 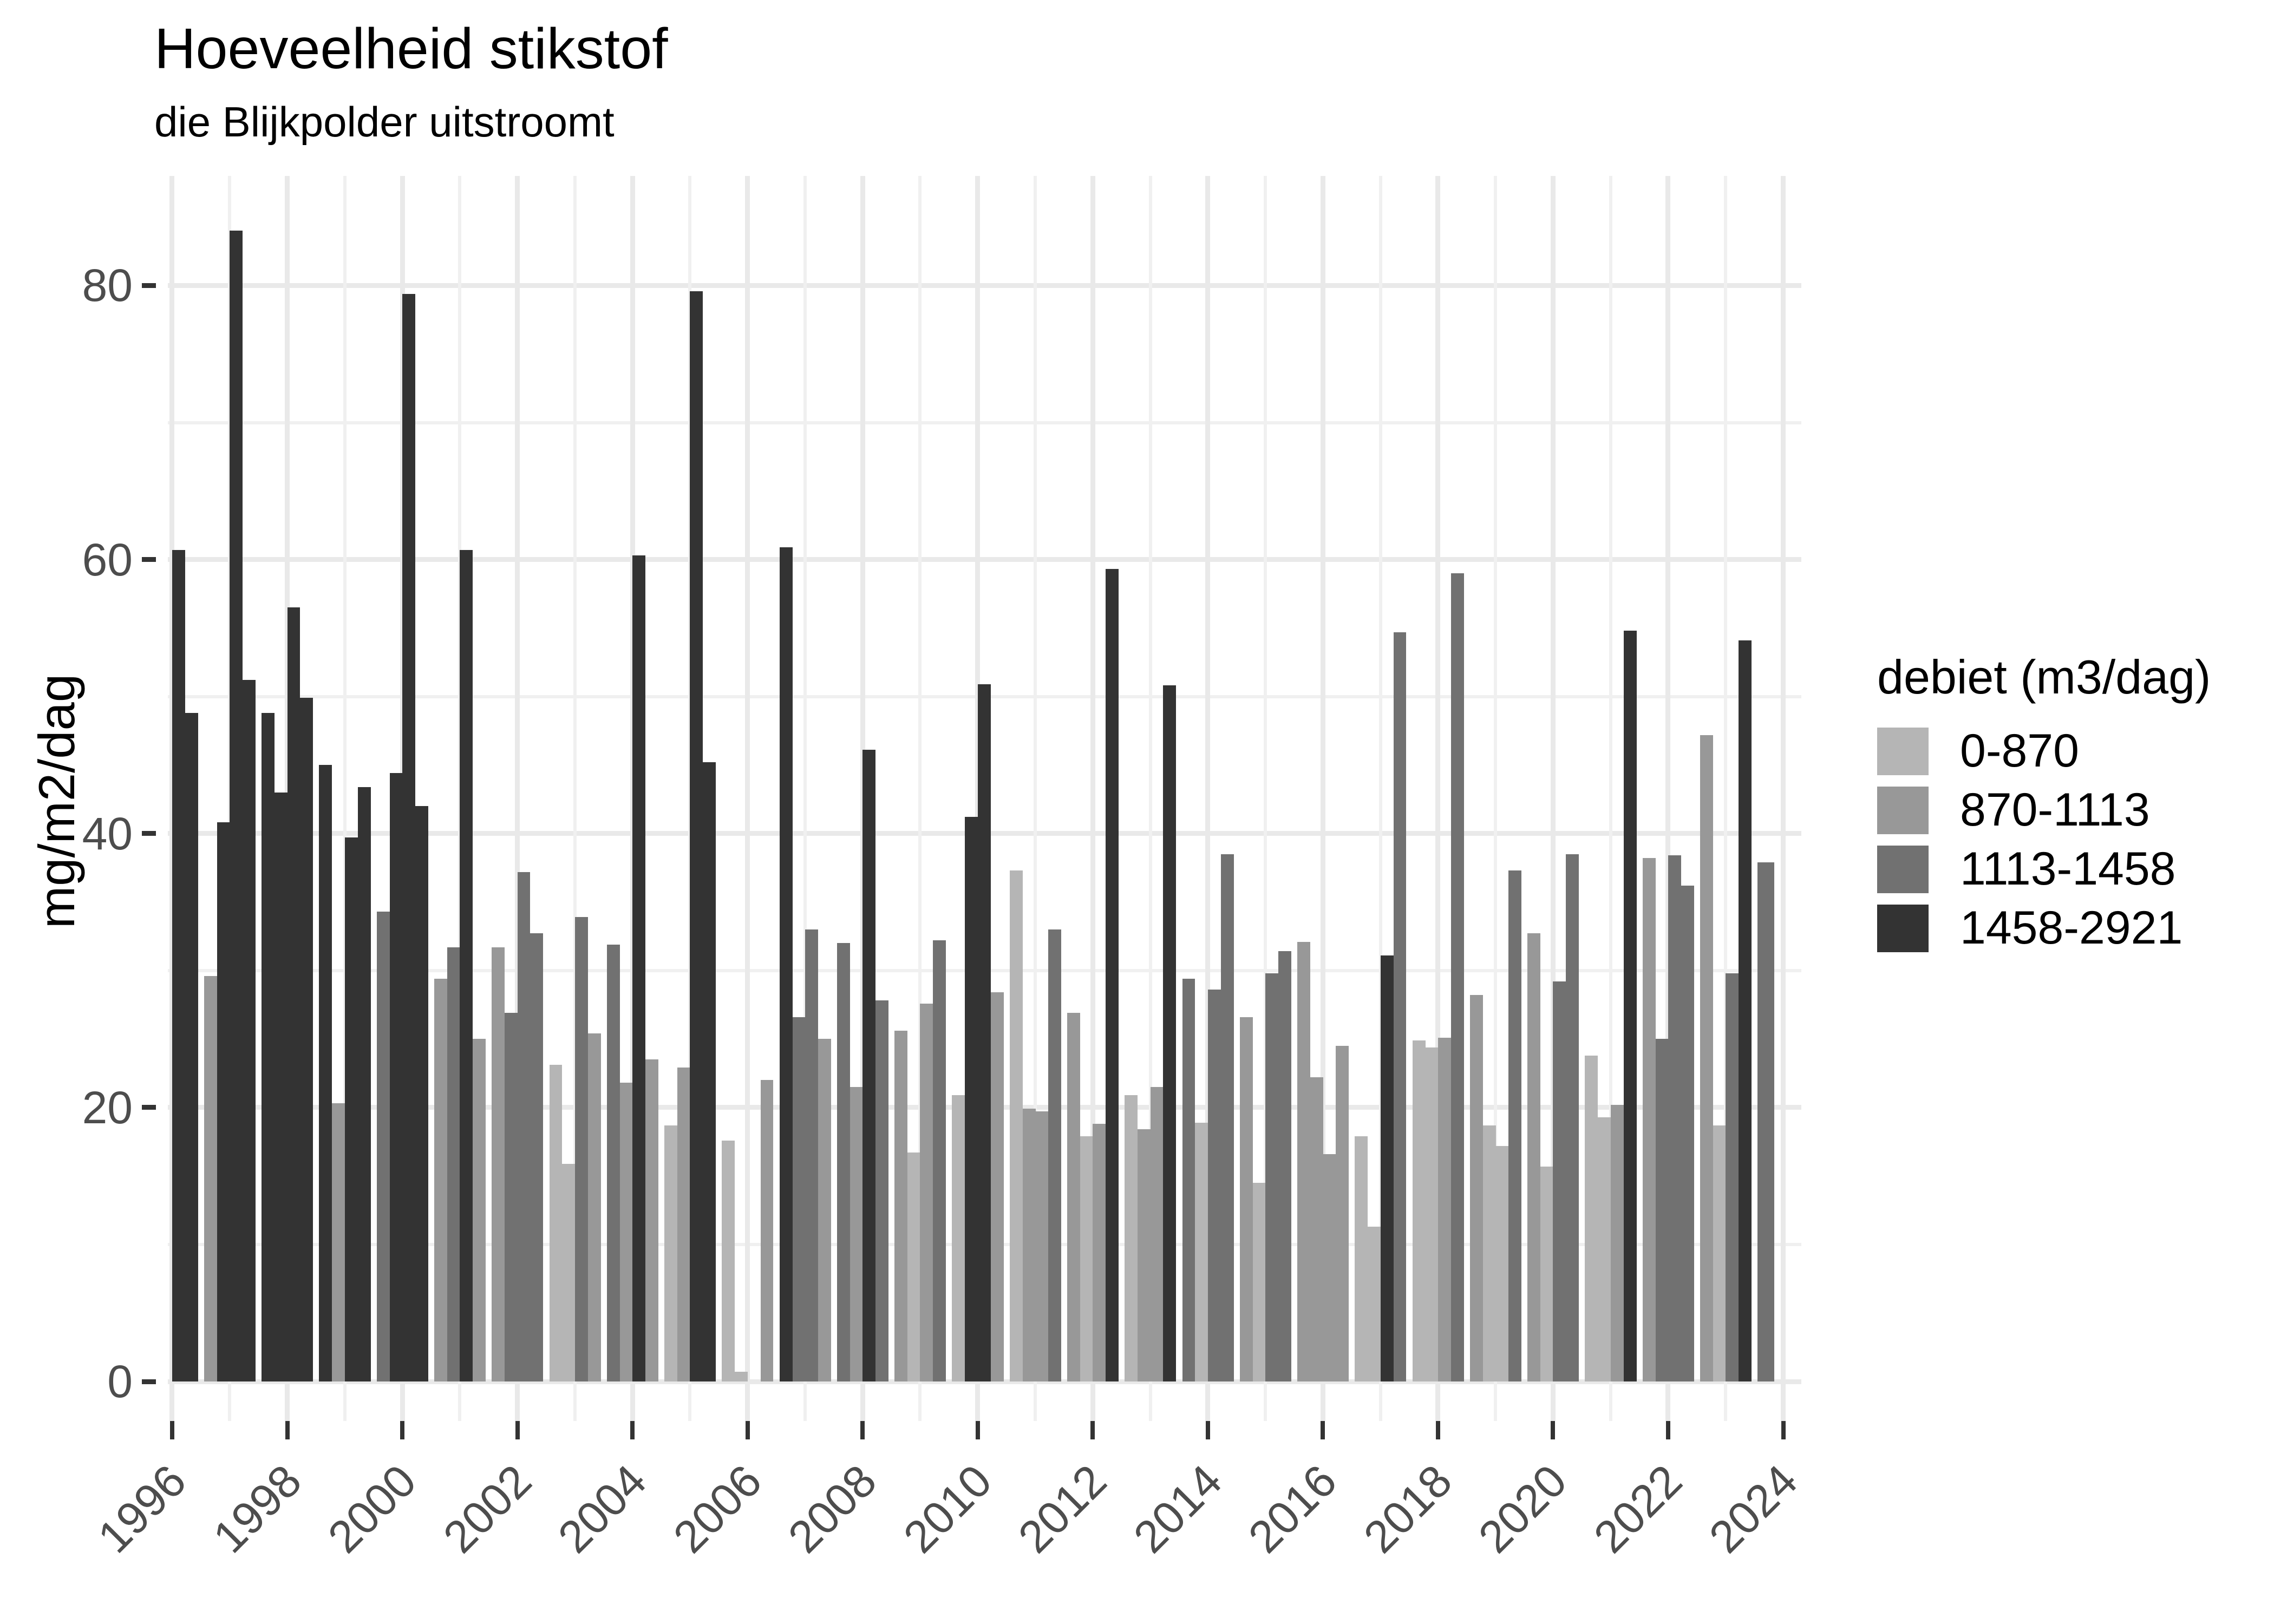 I want to click on legend-items: 0-870 870-1113 1113-1458 1458-2921, so click(x=2044, y=839).